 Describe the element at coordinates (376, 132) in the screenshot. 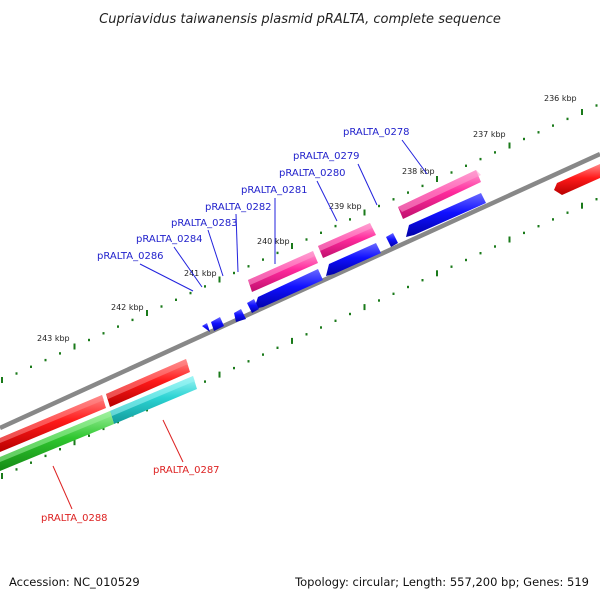

I see `gene-label-pRALTA_0278: pRALTA_0278` at that location.